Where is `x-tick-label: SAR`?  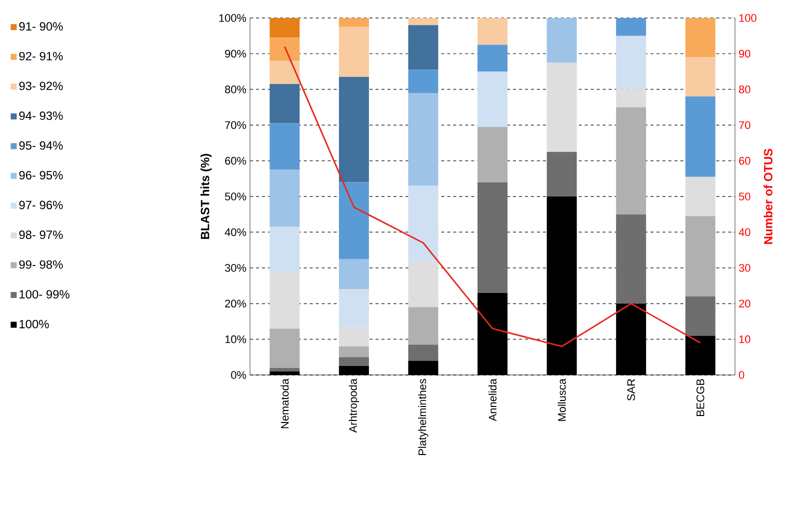
x-tick-label: SAR is located at coordinates (631, 390).